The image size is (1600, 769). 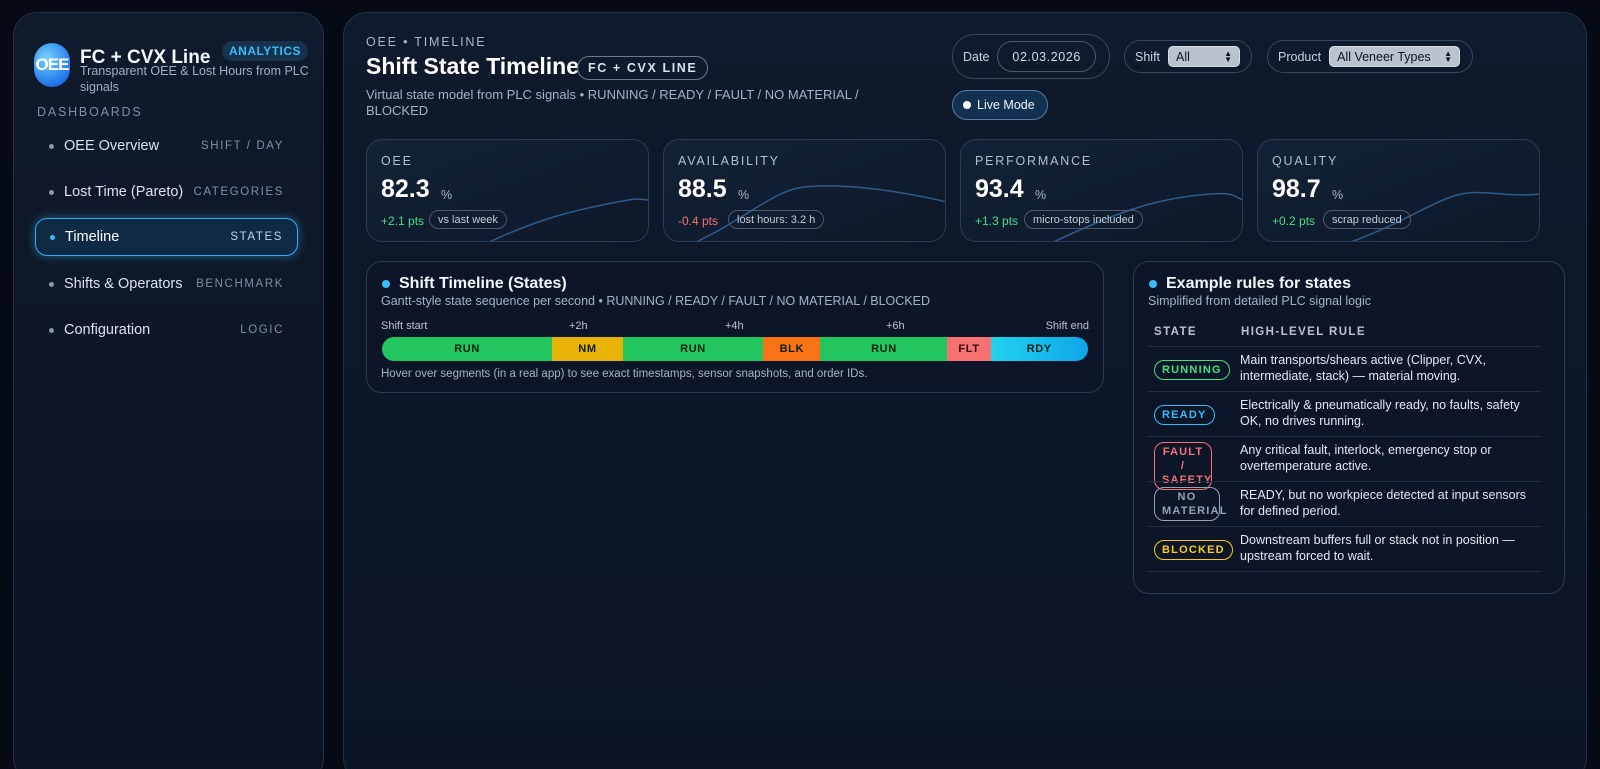 I want to click on product-control: Product All Veneer Types ▲ ▼, so click(x=1370, y=56).